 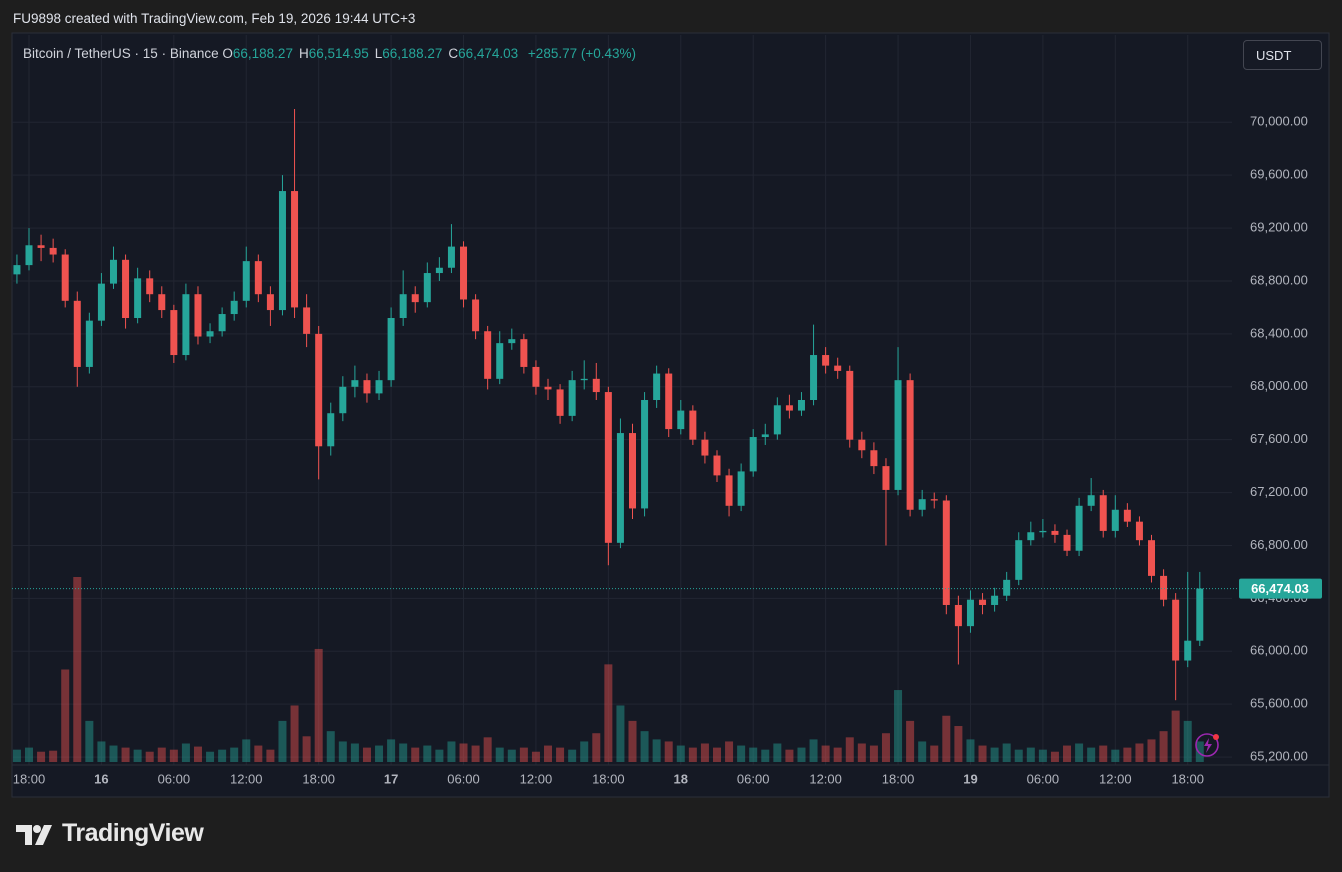 What do you see at coordinates (1216, 737) in the screenshot?
I see `alert-dot` at bounding box center [1216, 737].